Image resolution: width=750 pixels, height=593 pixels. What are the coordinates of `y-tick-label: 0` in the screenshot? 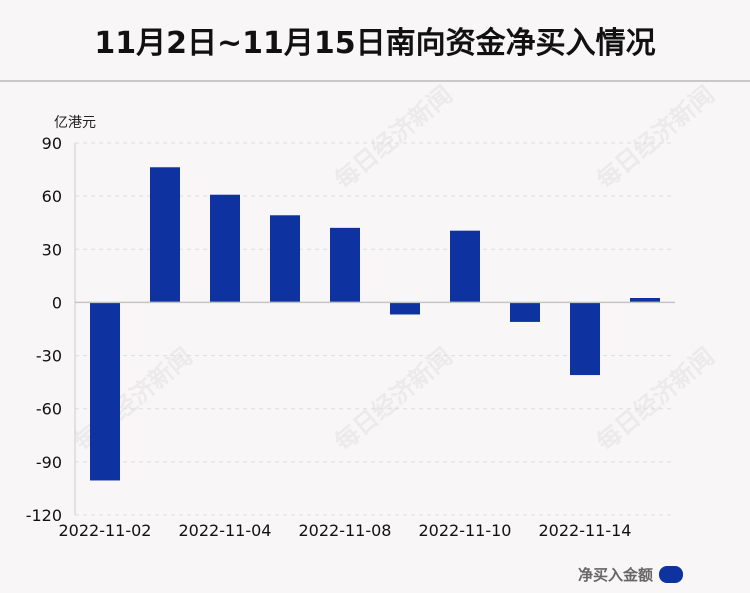 It's located at (57, 302).